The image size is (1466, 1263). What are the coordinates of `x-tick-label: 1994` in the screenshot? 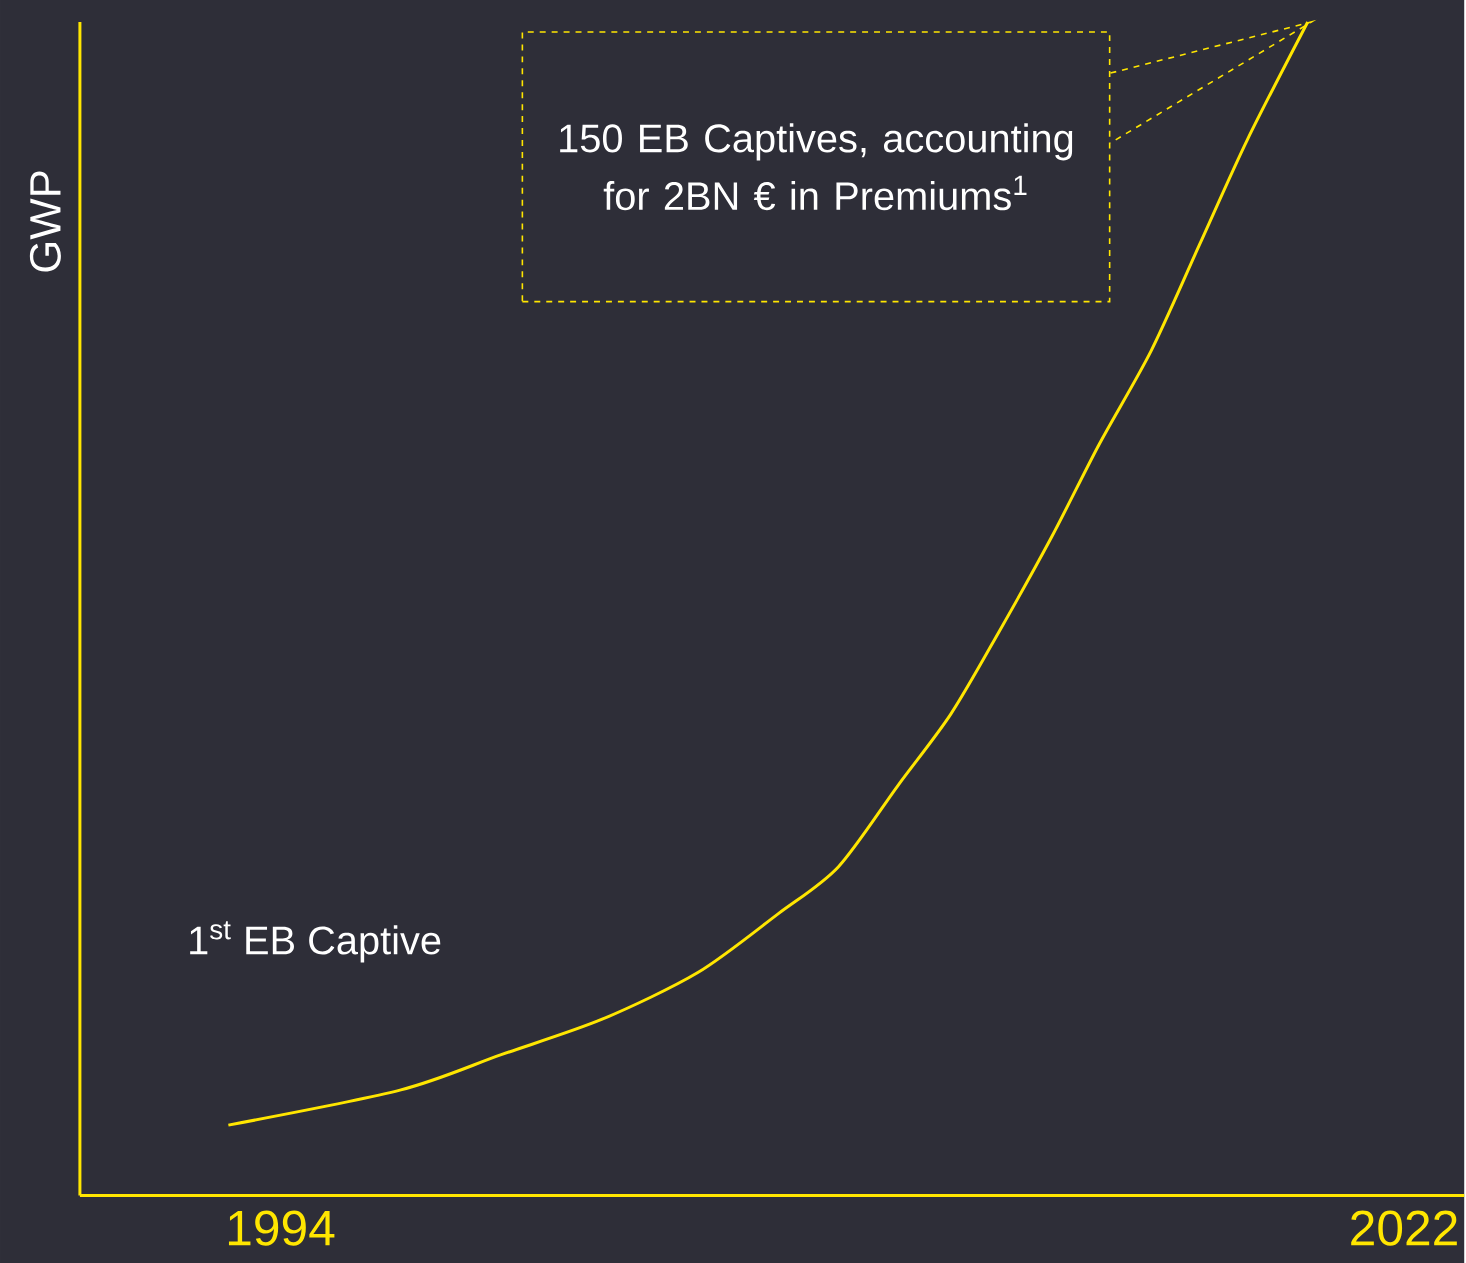 It's located at (281, 1228).